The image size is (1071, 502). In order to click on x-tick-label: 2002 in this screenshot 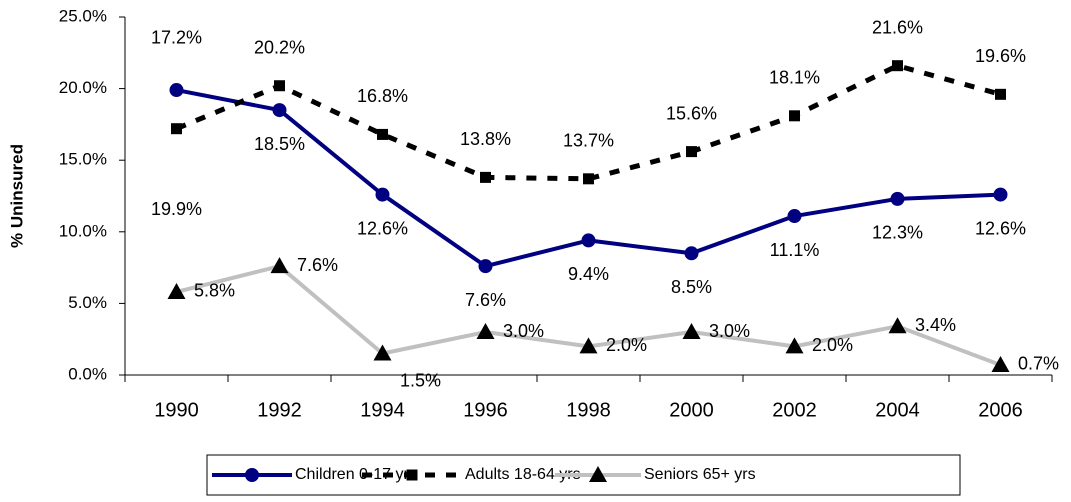, I will do `click(794, 410)`.